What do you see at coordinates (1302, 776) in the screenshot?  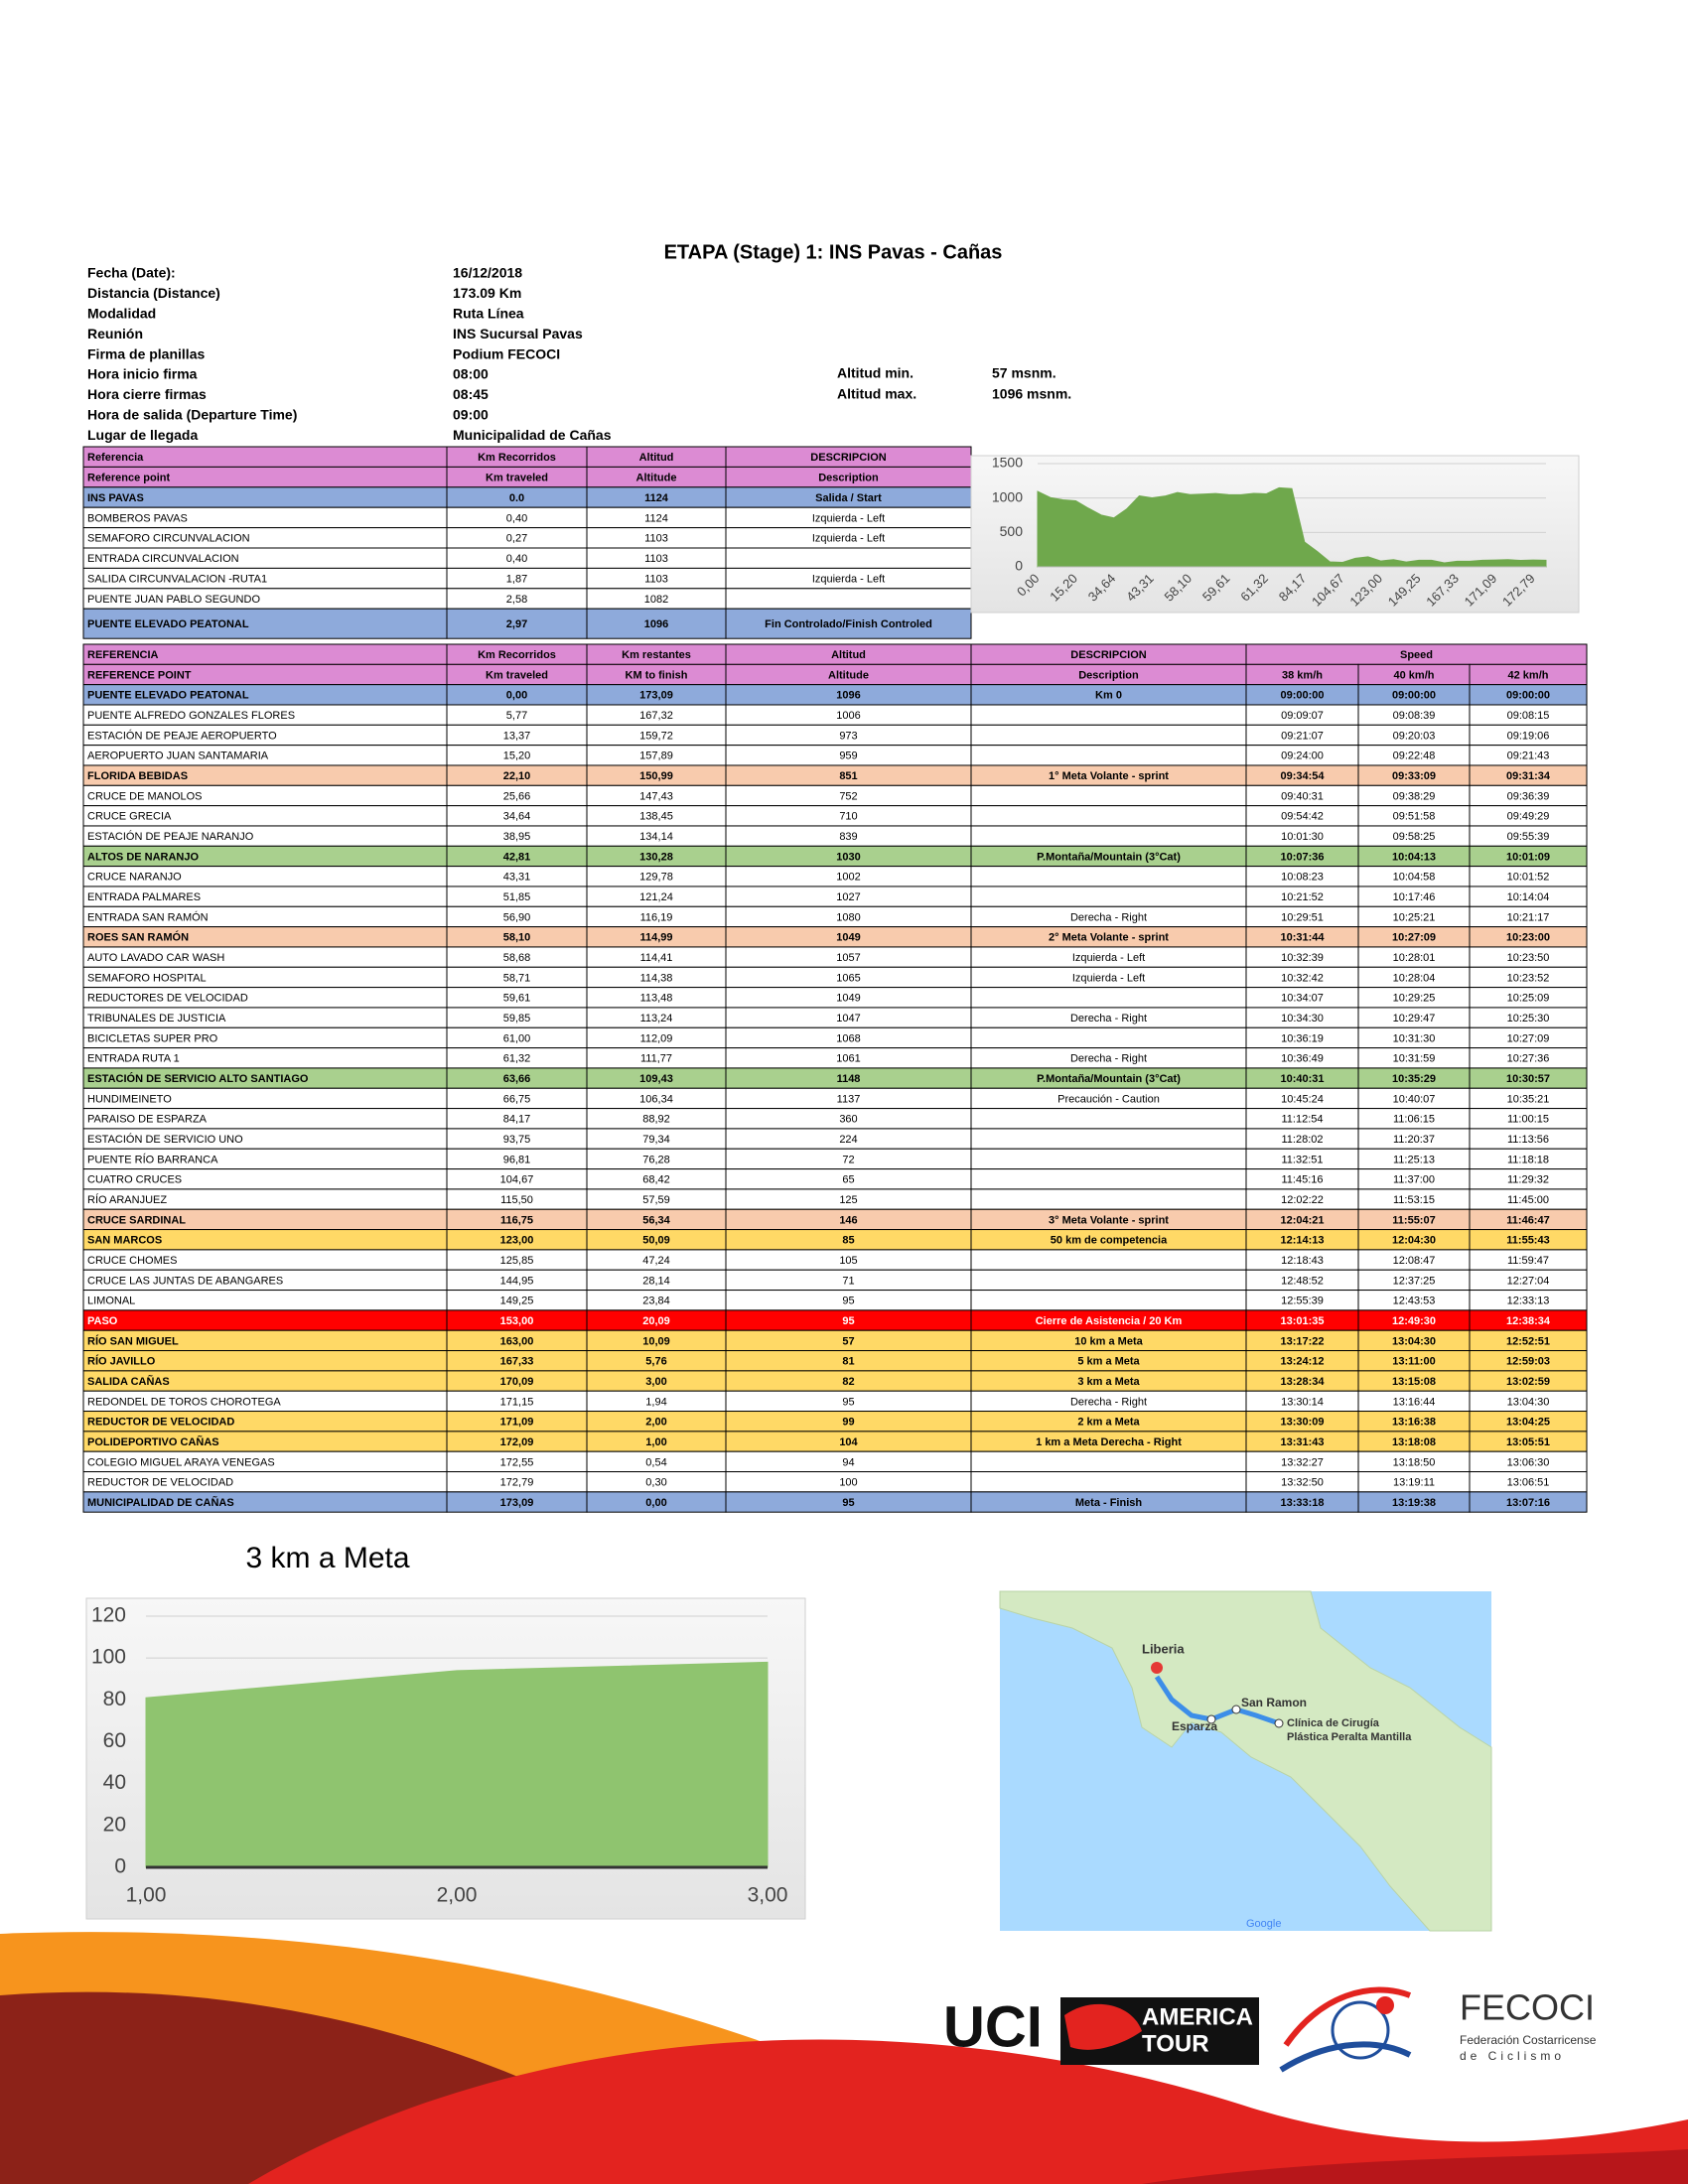 I see `table-text: 09:34:54` at bounding box center [1302, 776].